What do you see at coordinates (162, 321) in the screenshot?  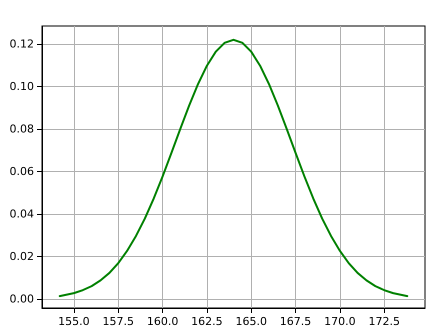 I see `x-tick-label: 160.0` at bounding box center [162, 321].